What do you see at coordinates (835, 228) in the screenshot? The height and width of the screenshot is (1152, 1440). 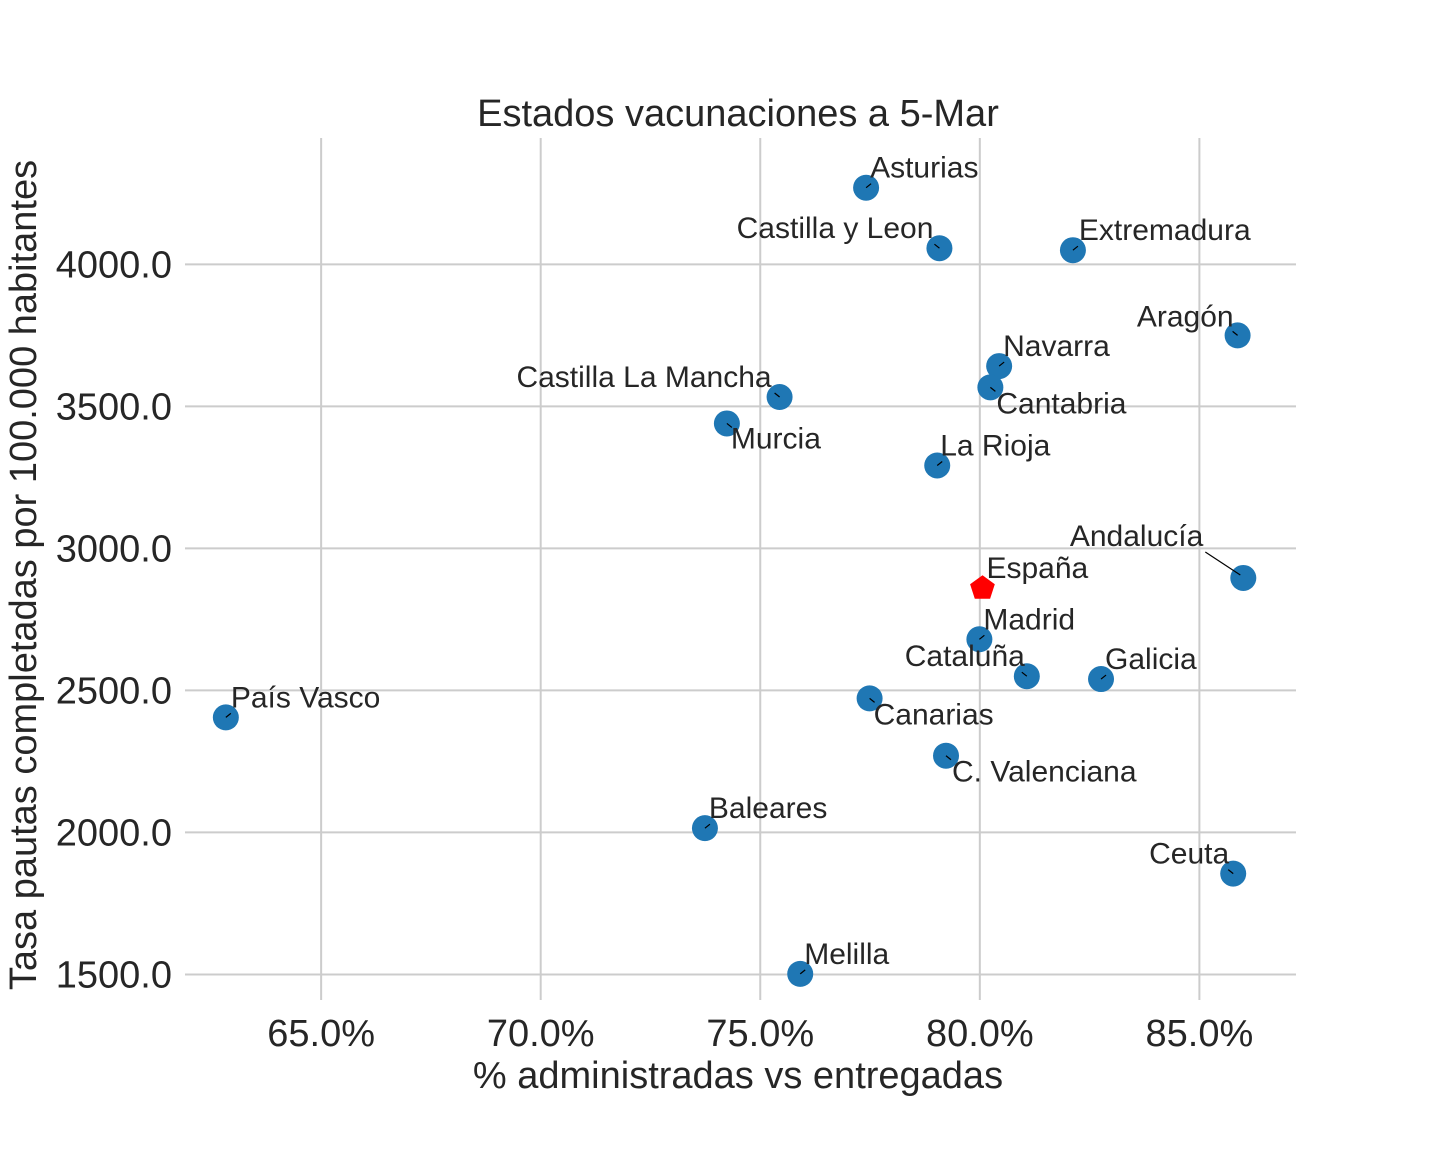 I see `point-label: Castilla y Leon` at bounding box center [835, 228].